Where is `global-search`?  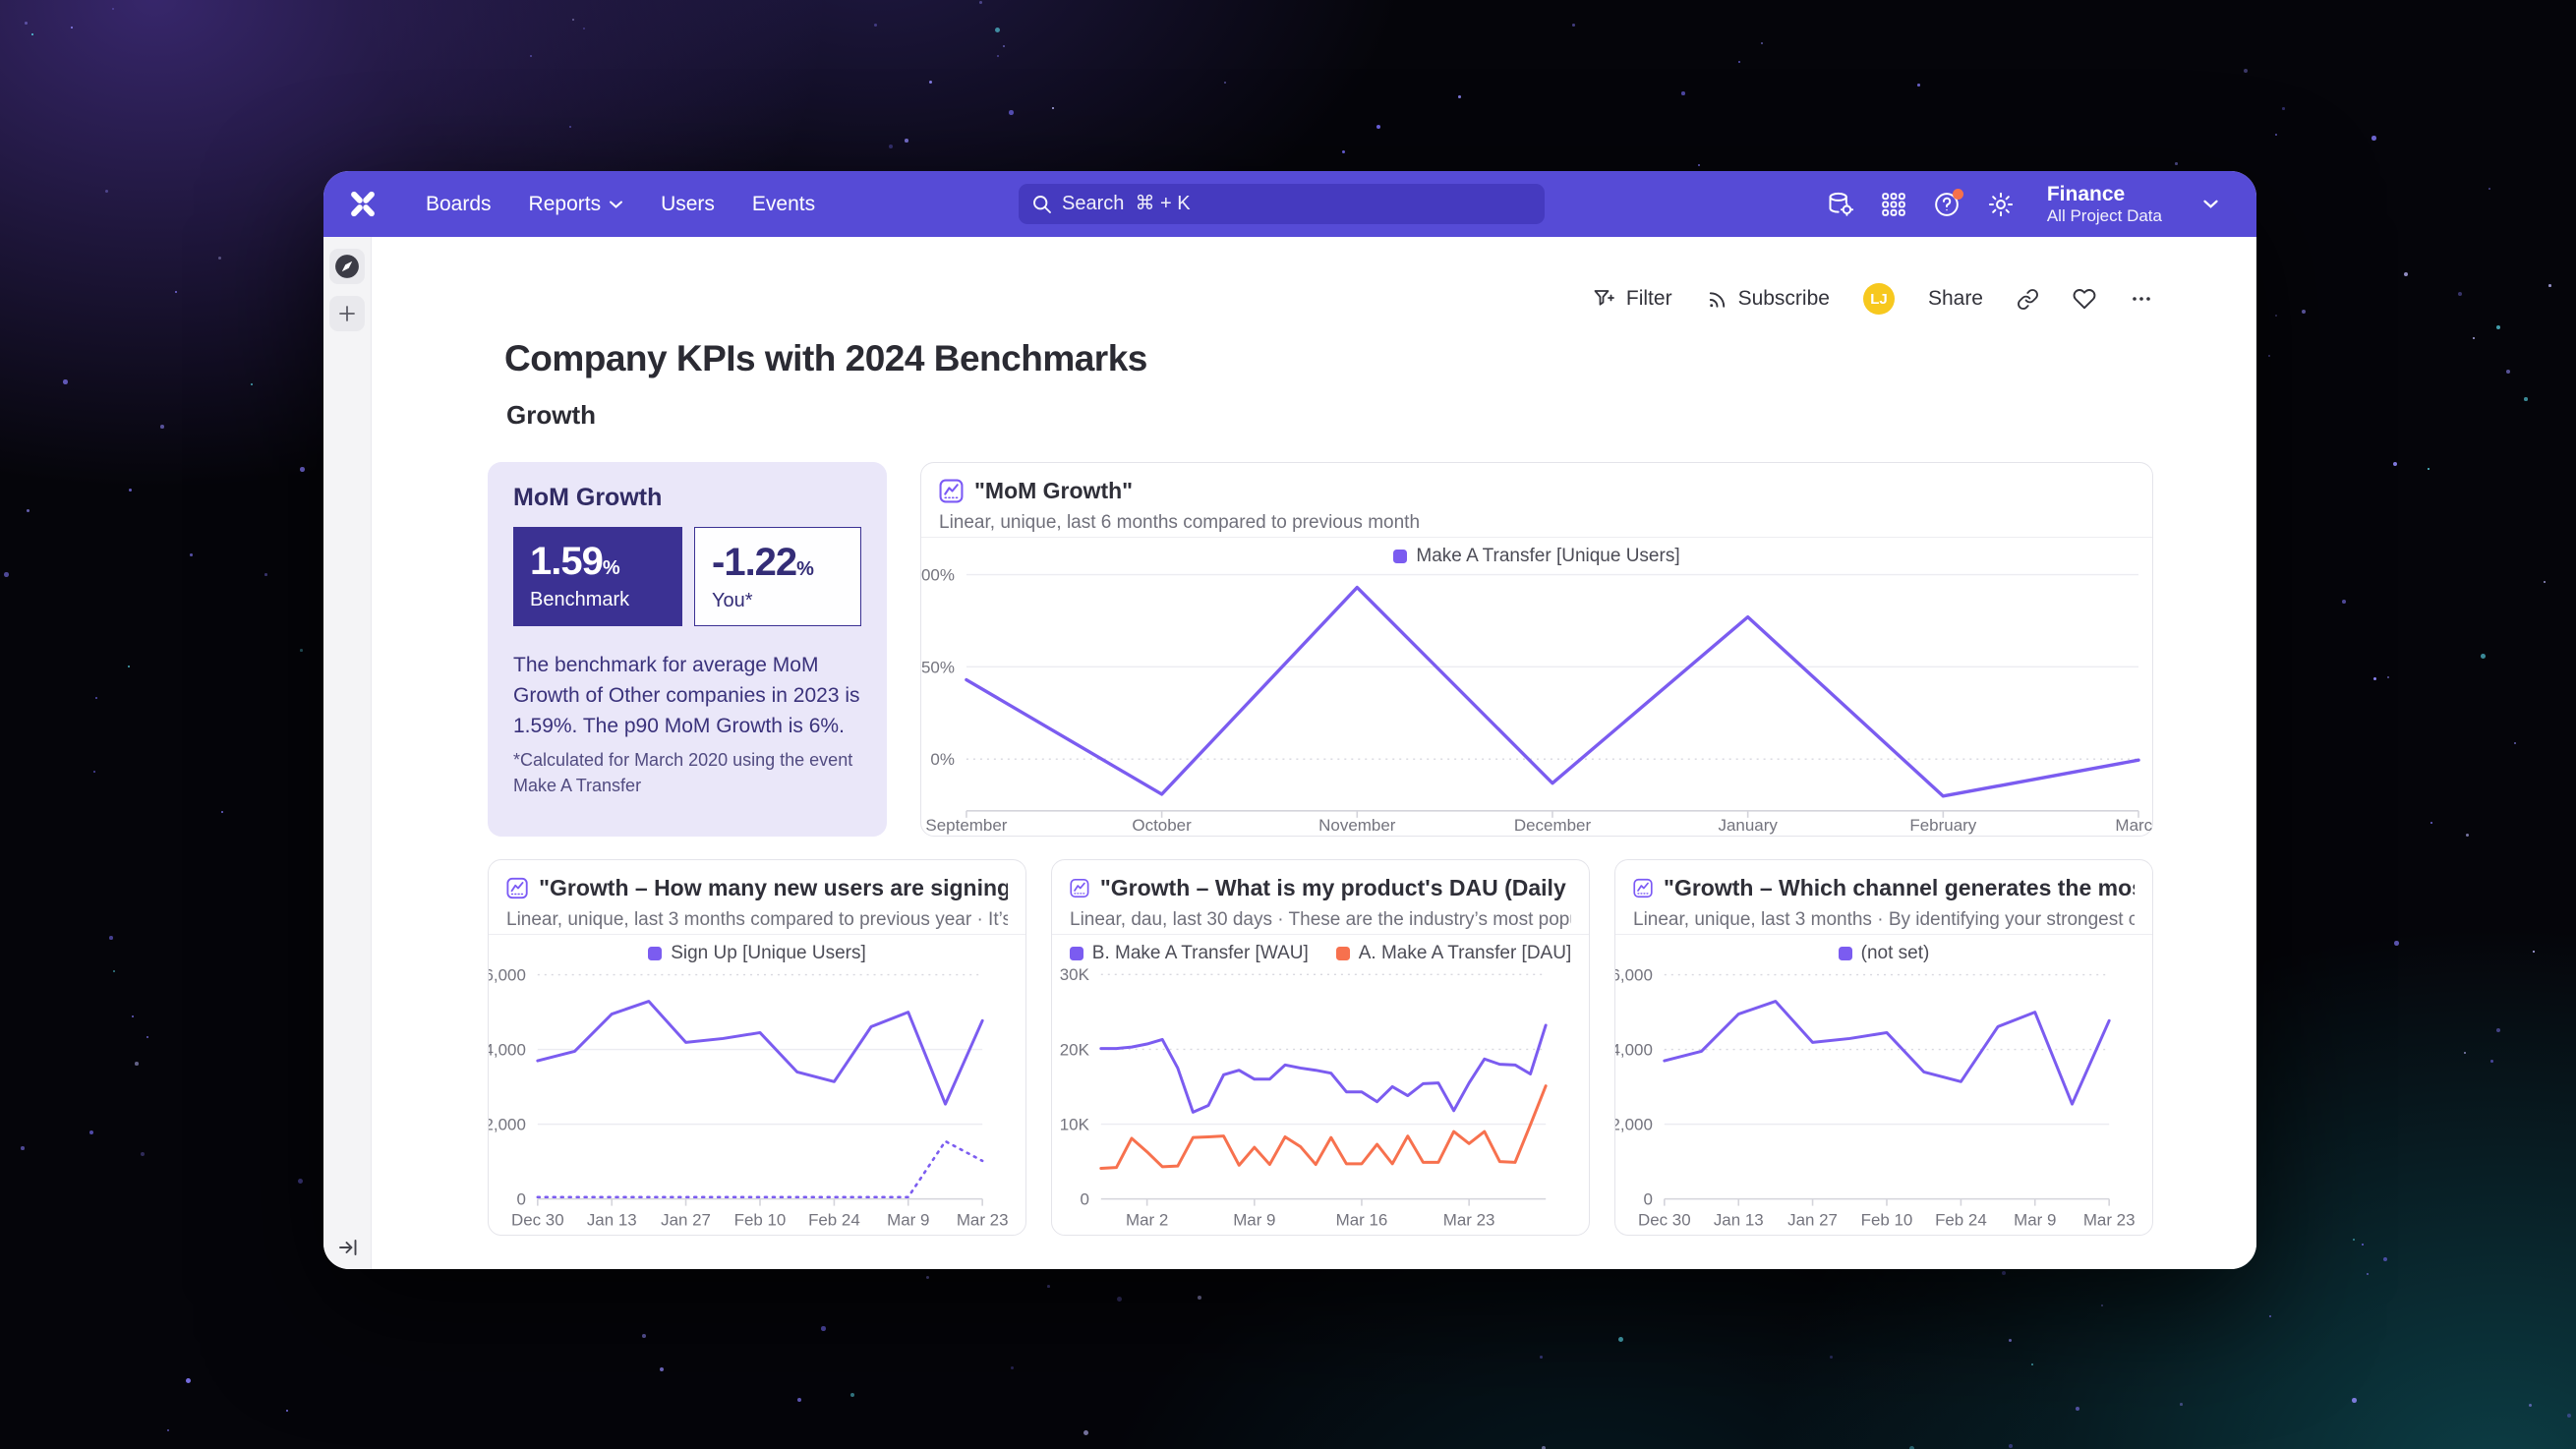 global-search is located at coordinates (1282, 204).